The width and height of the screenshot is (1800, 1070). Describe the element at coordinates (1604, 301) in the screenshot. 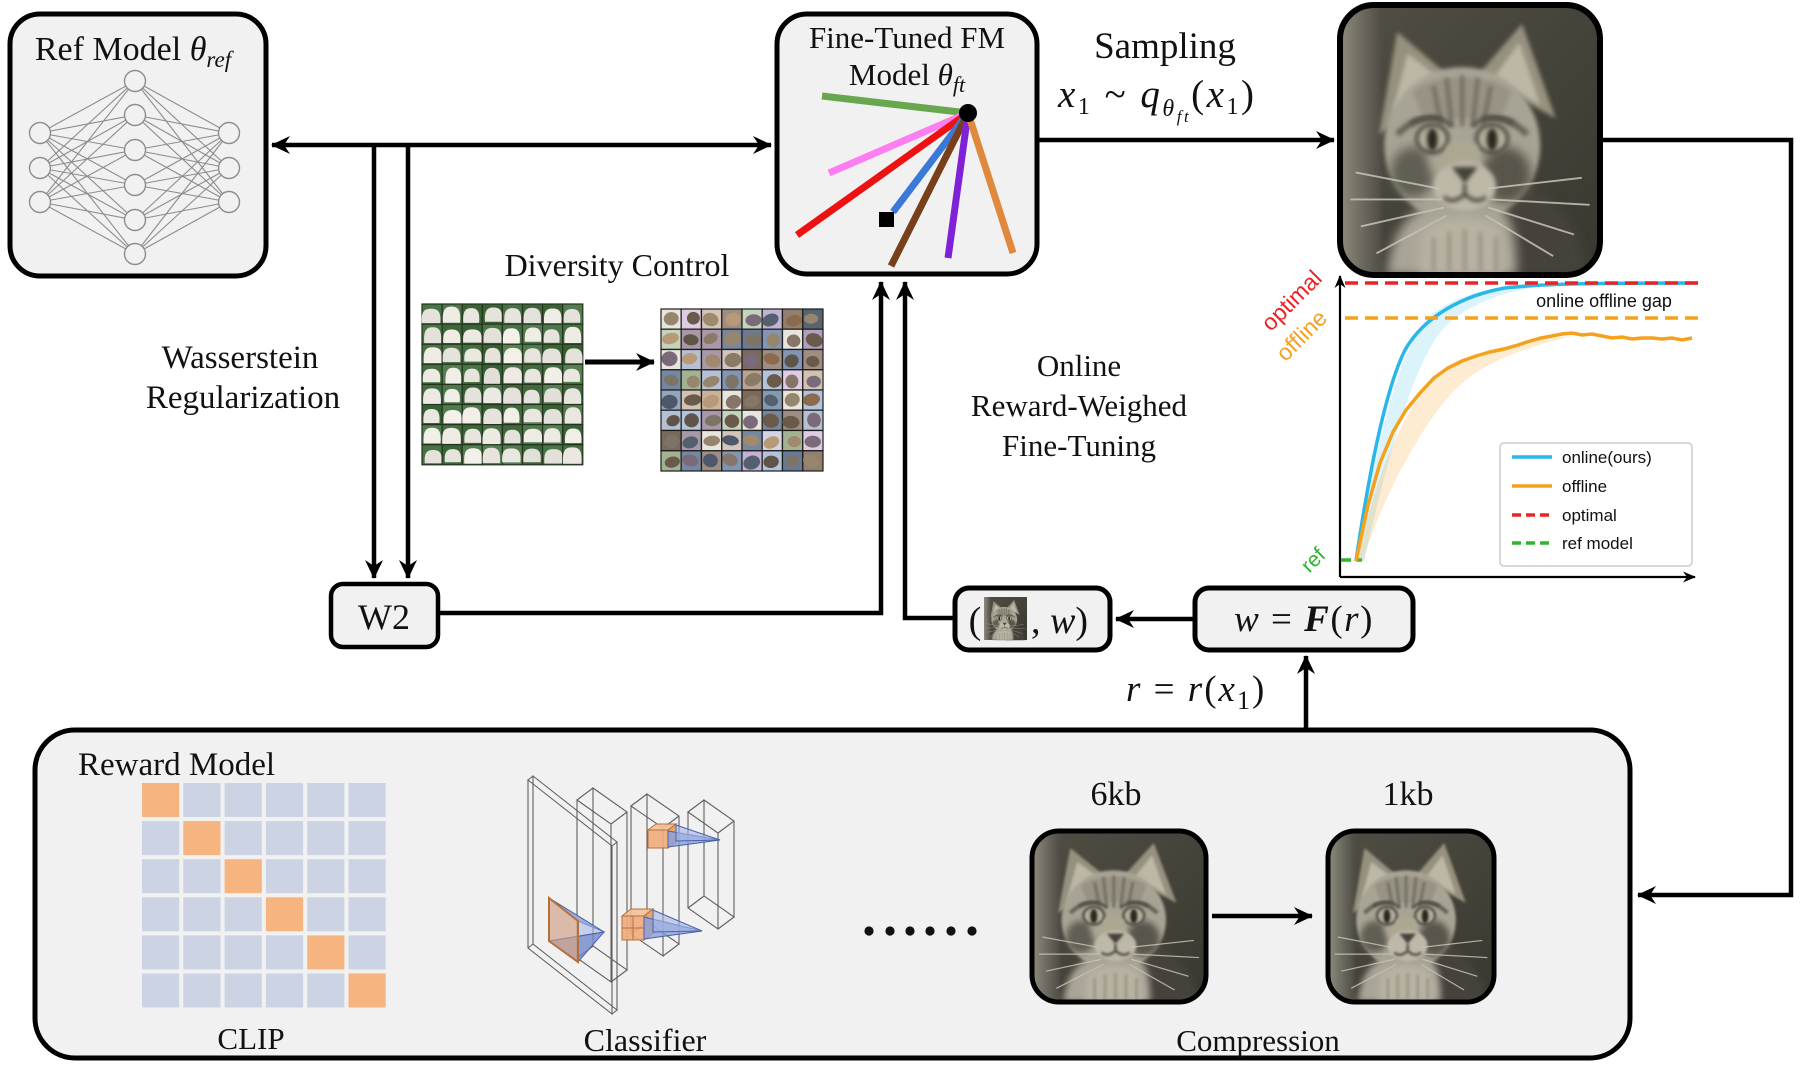

I see `svg-text: online offline gap` at that location.